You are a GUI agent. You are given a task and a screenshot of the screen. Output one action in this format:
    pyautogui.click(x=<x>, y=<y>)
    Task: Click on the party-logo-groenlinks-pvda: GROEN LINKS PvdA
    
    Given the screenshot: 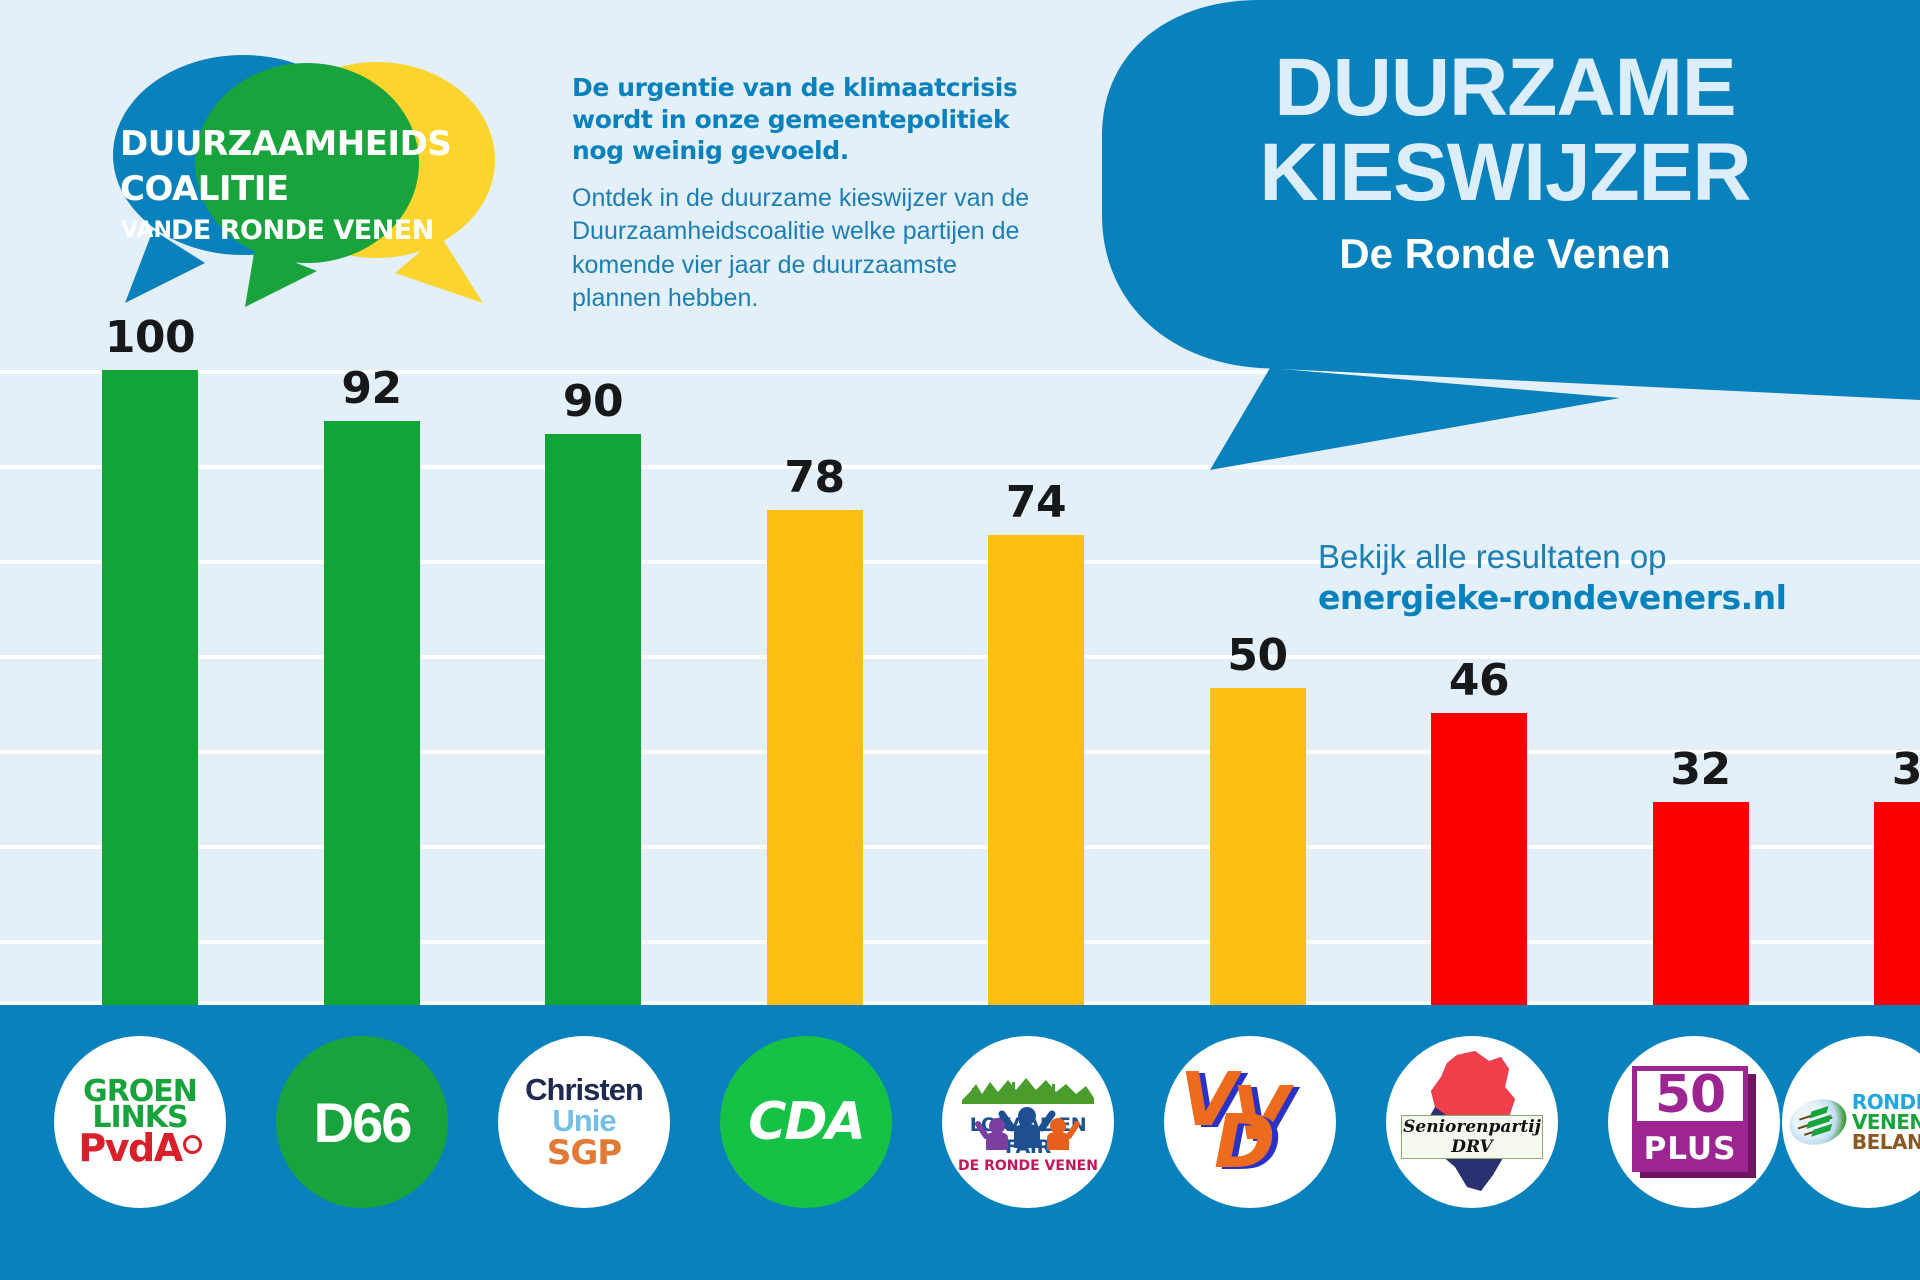 What is the action you would take?
    pyautogui.click(x=140, y=1122)
    